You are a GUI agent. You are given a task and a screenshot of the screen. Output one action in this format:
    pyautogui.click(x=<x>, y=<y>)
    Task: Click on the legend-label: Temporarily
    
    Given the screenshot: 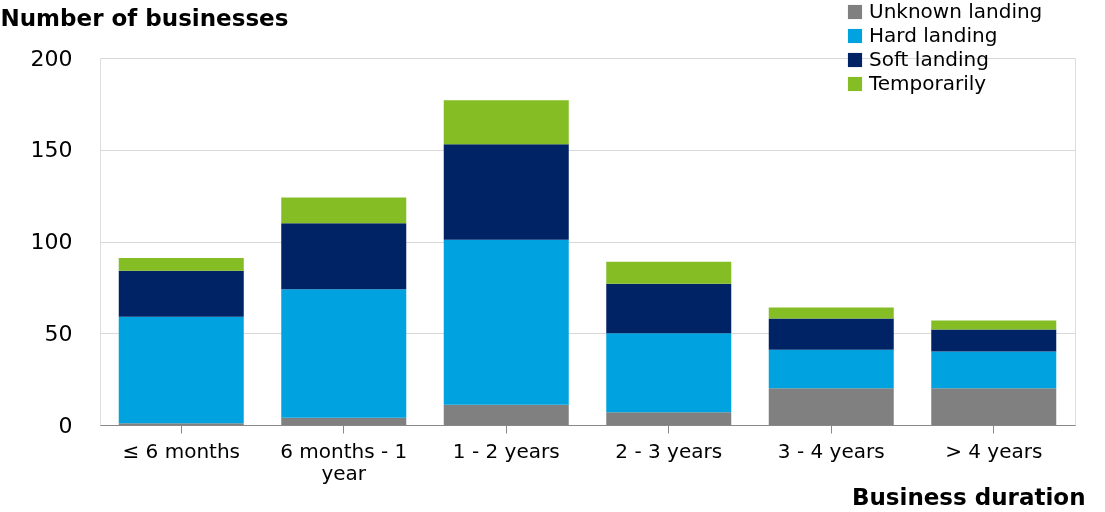 What is the action you would take?
    pyautogui.click(x=927, y=83)
    